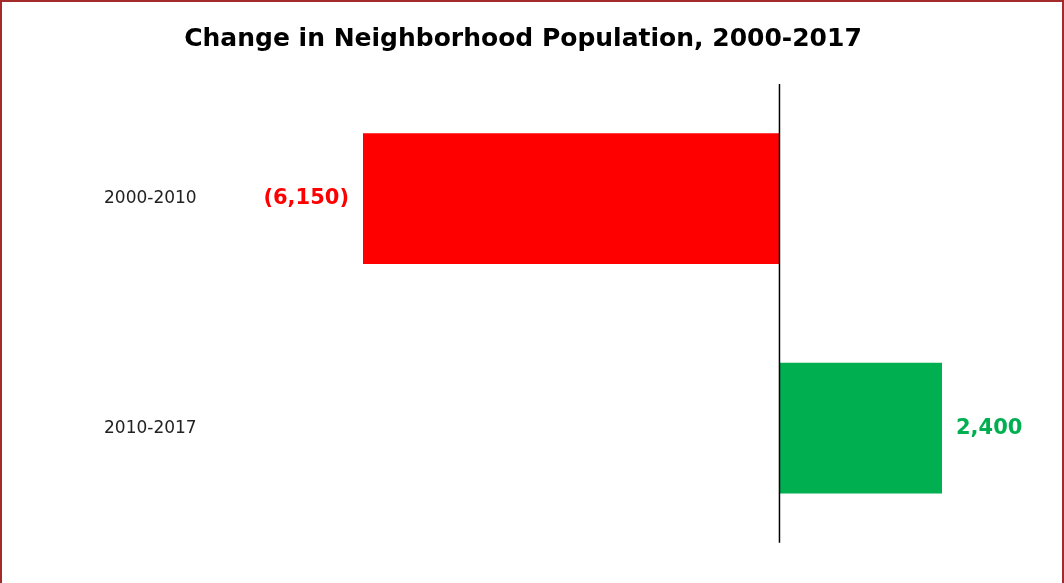 This screenshot has height=583, width=1064. I want to click on chart-title: Change in Neighborhood Population, 2000-2017, so click(523, 37).